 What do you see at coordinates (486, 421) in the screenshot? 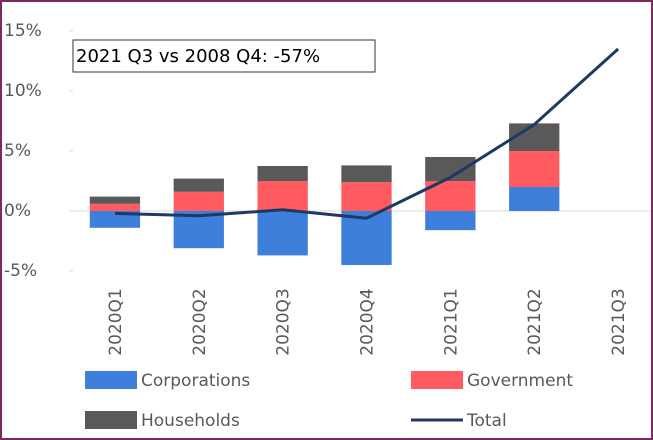
I see `legend-label: Total` at bounding box center [486, 421].